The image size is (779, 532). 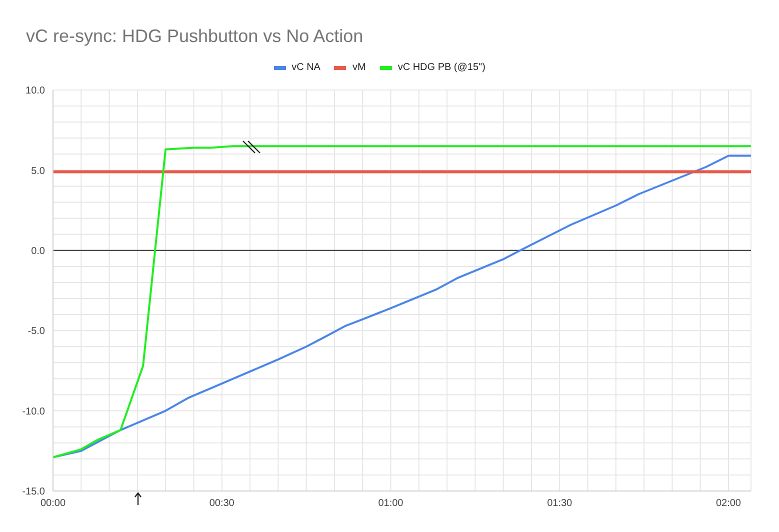 I want to click on x-tick-label: 00:30, so click(x=222, y=504).